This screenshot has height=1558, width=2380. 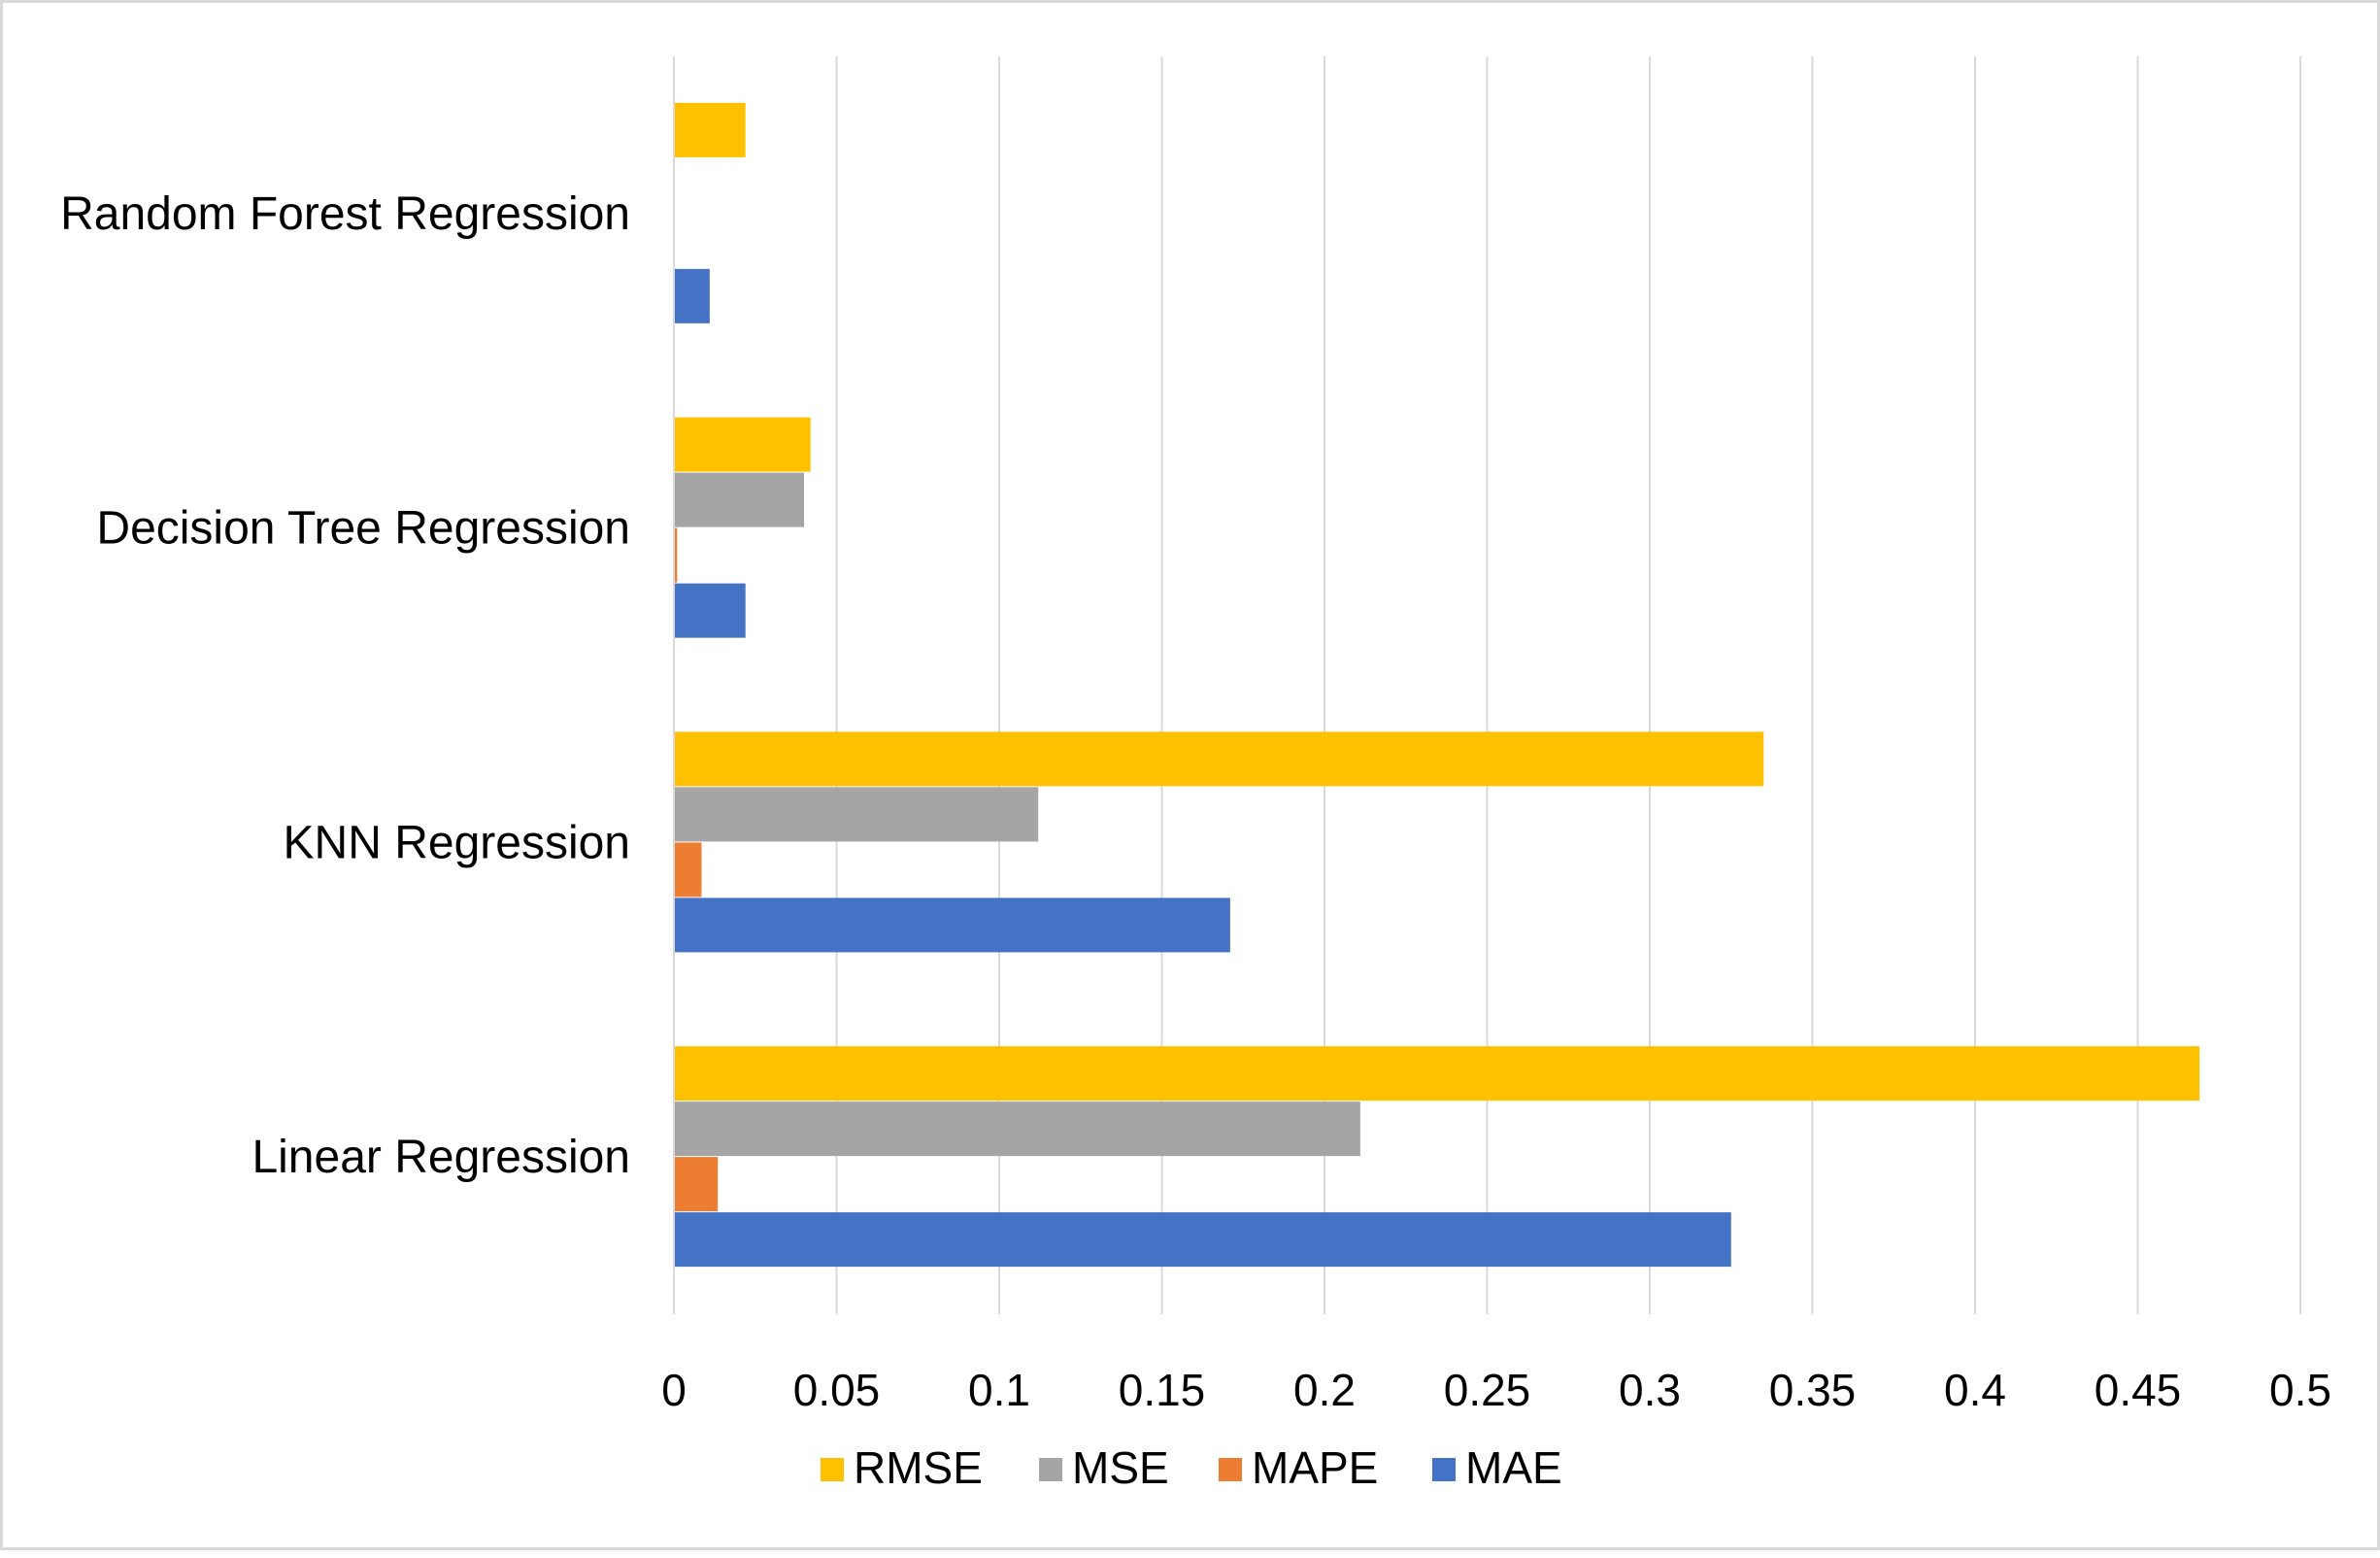 I want to click on y-category-label: Decision Tree Regression, so click(x=363, y=529).